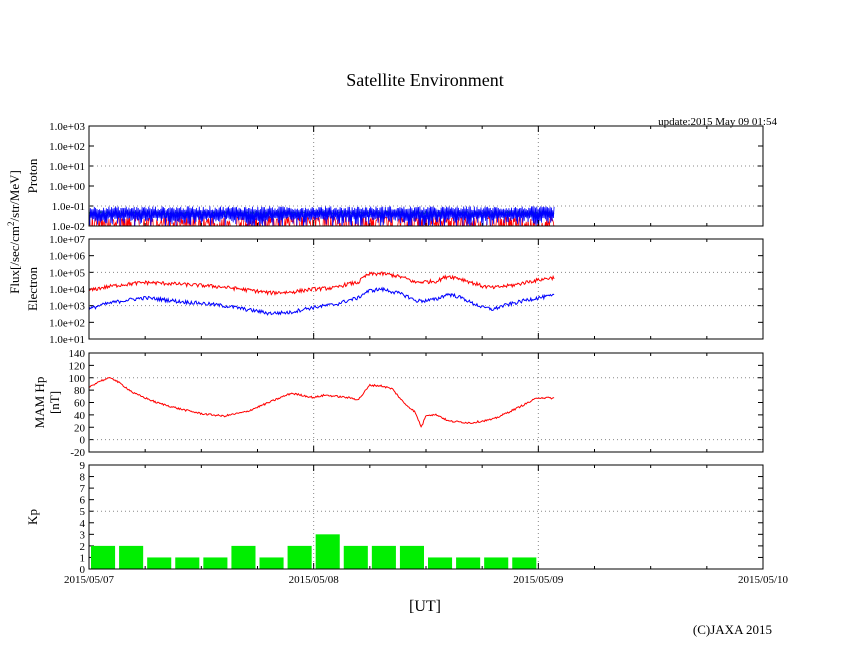  What do you see at coordinates (314, 580) in the screenshot?
I see `x-tick-label: 2015/05/08` at bounding box center [314, 580].